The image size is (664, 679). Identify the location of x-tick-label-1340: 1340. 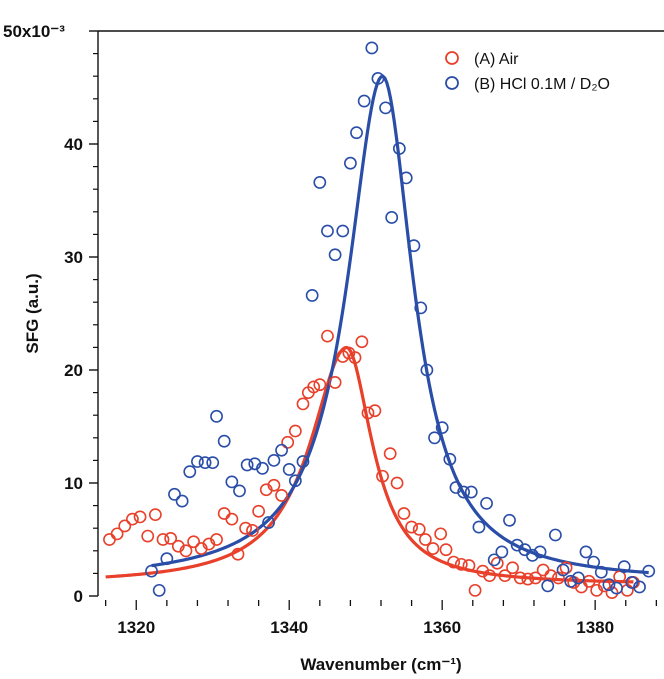
(289, 627).